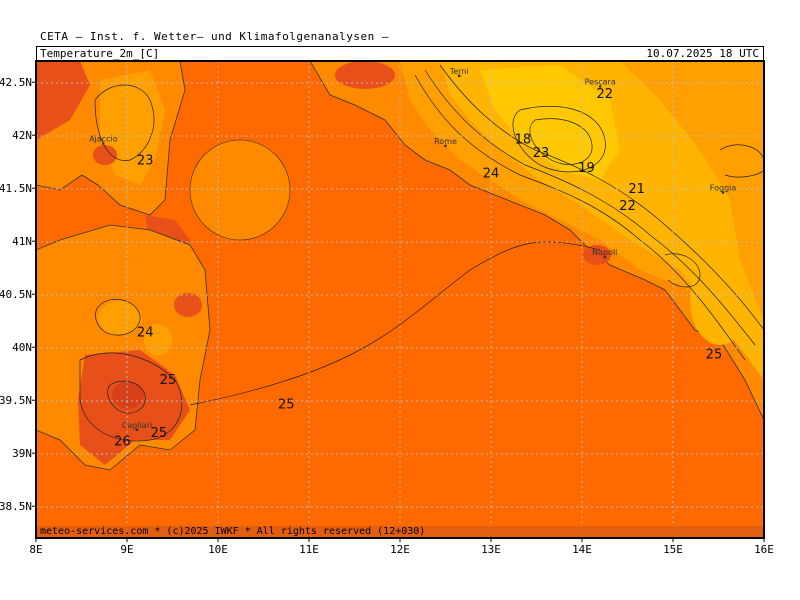  I want to click on footer-band, so click(400, 532).